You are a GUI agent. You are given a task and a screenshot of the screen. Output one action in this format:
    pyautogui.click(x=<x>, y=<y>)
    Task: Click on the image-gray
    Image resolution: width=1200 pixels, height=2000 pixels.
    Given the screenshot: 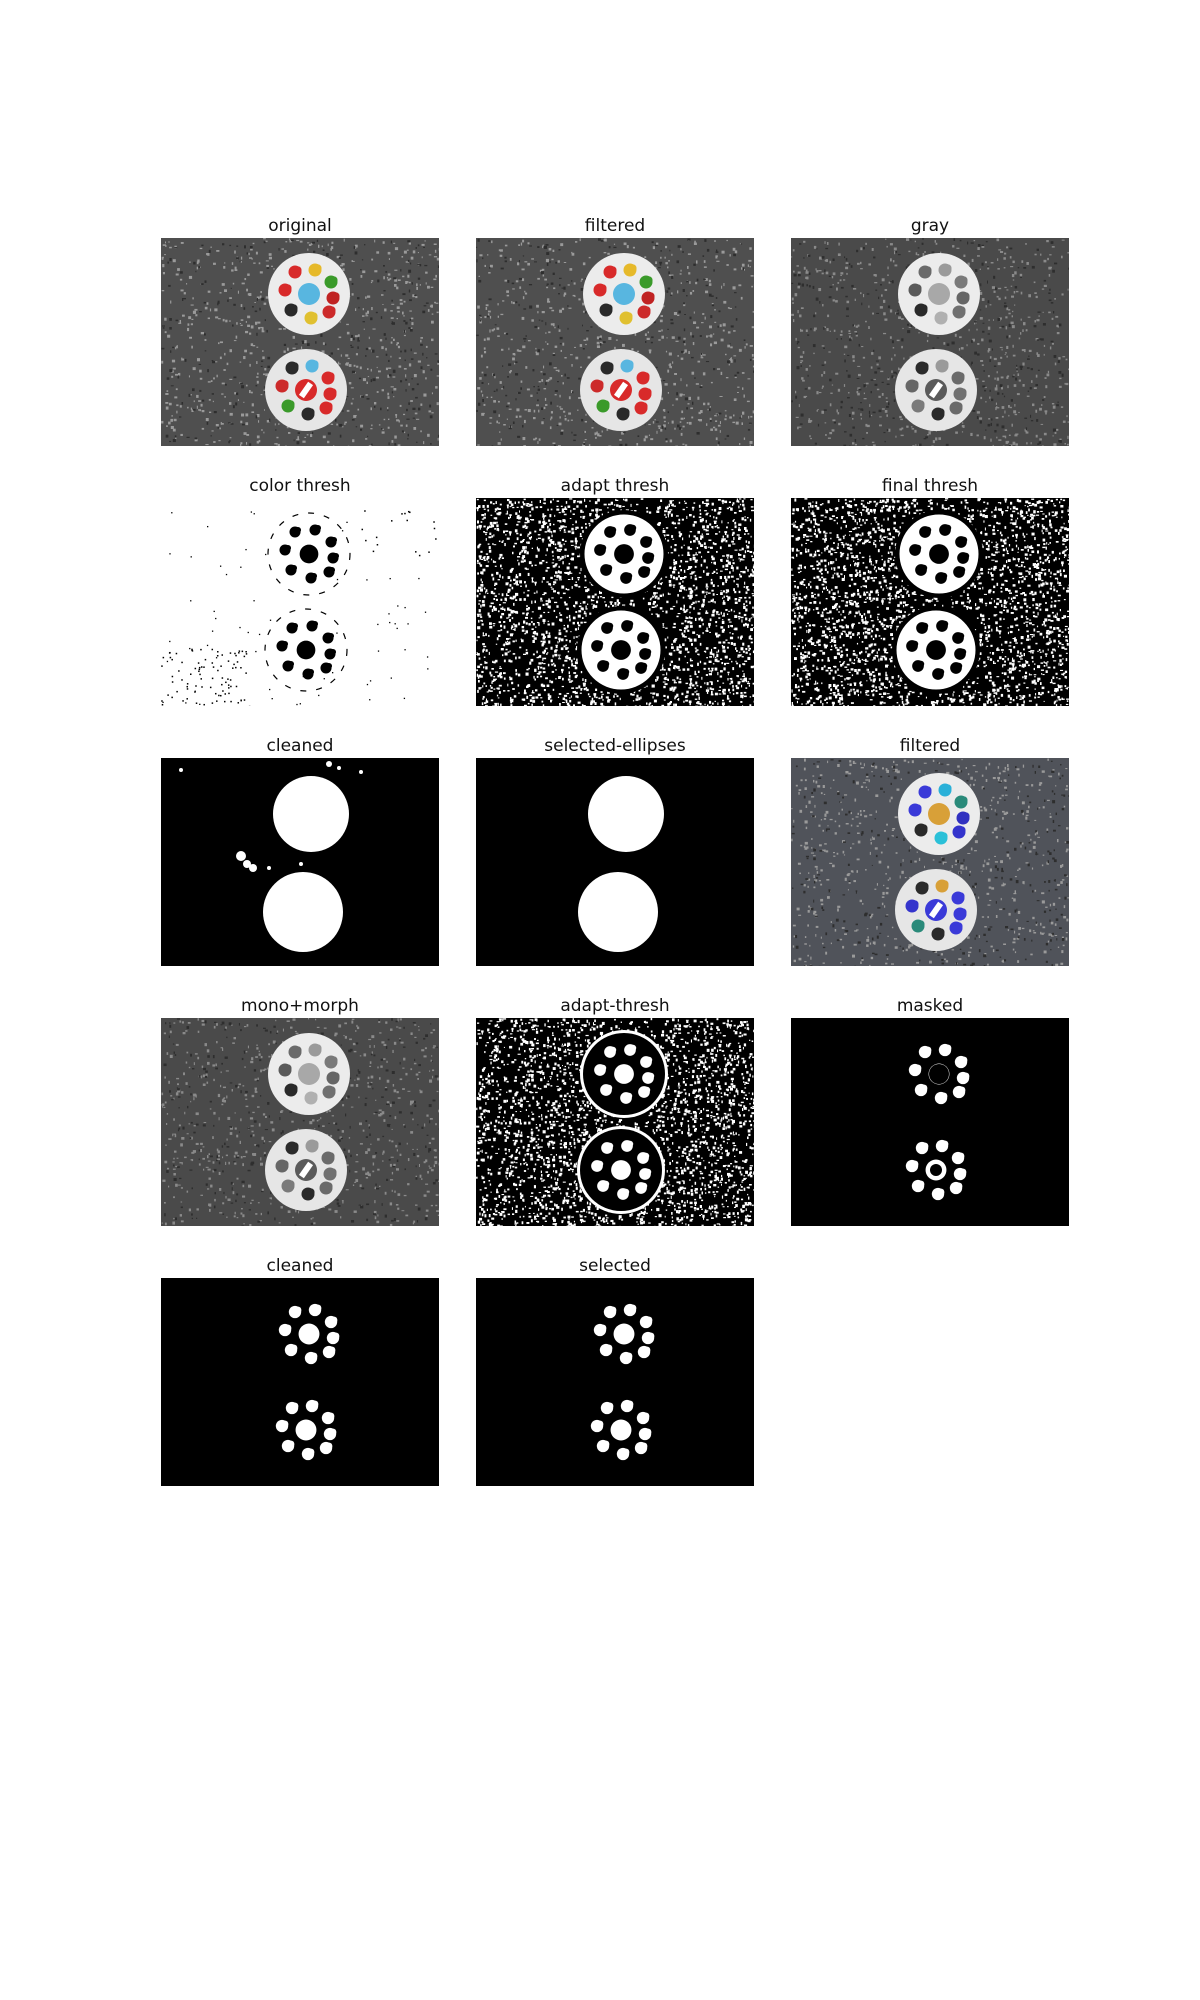 What is the action you would take?
    pyautogui.click(x=930, y=342)
    